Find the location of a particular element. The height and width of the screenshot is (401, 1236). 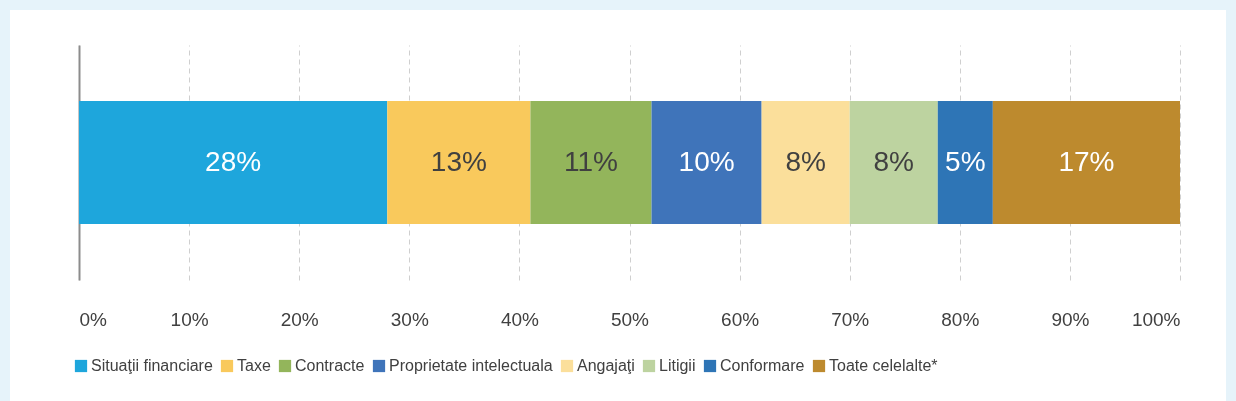

x-tick-label: 100% is located at coordinates (1156, 319).